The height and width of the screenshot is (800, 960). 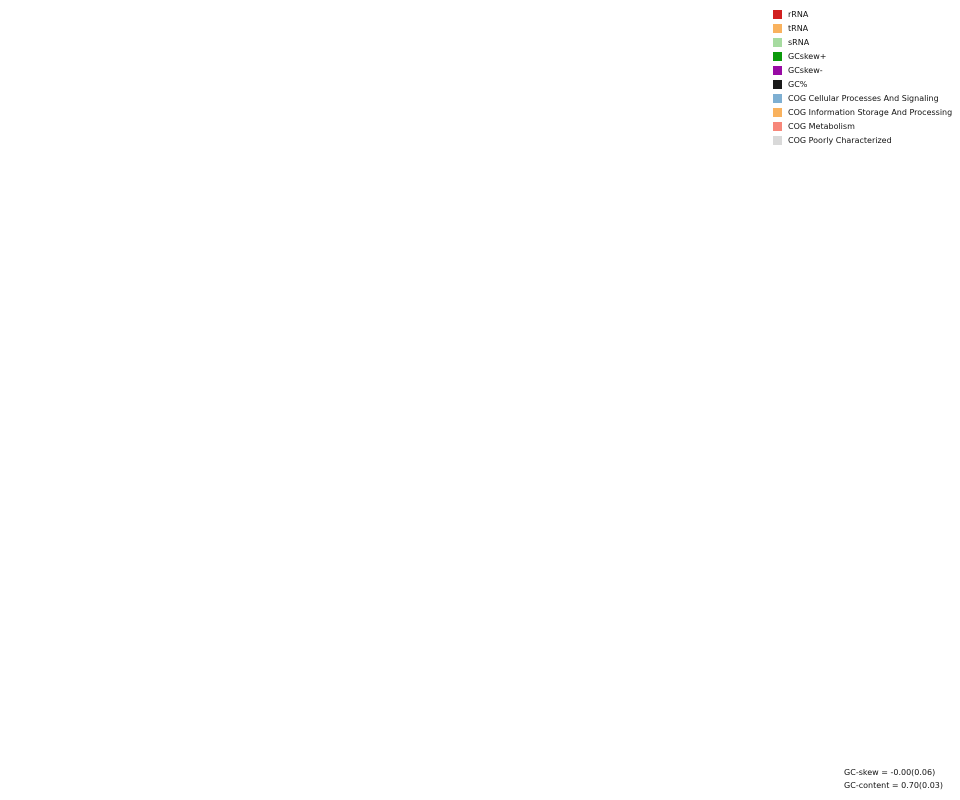 I want to click on legend-label: tRNA, so click(x=798, y=28).